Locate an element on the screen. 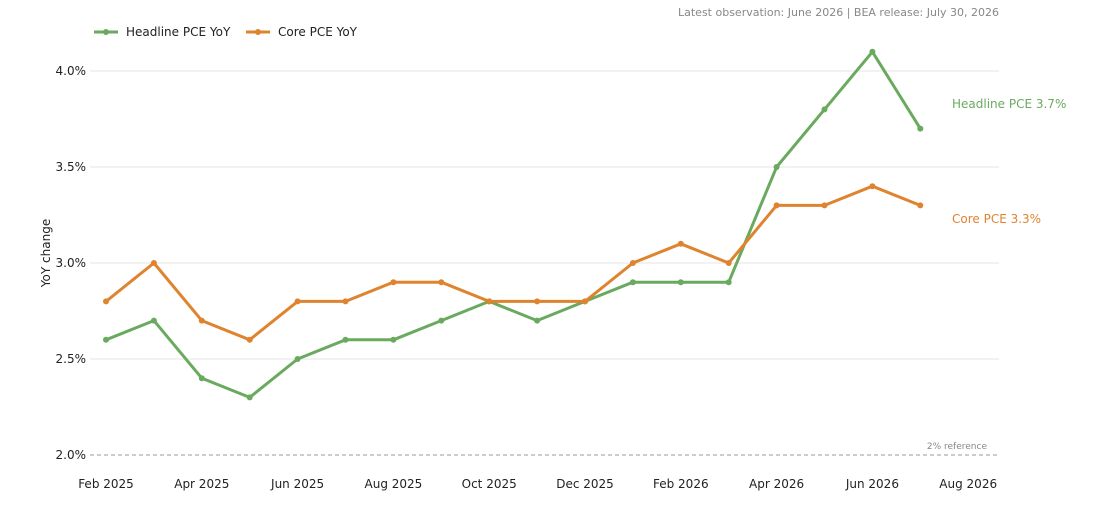  reference-layer: 2% reference is located at coordinates (544, 449).